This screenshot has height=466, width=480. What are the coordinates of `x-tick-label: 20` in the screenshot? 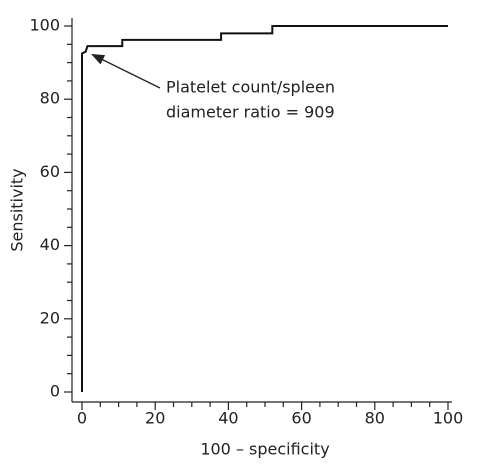 It's located at (155, 418).